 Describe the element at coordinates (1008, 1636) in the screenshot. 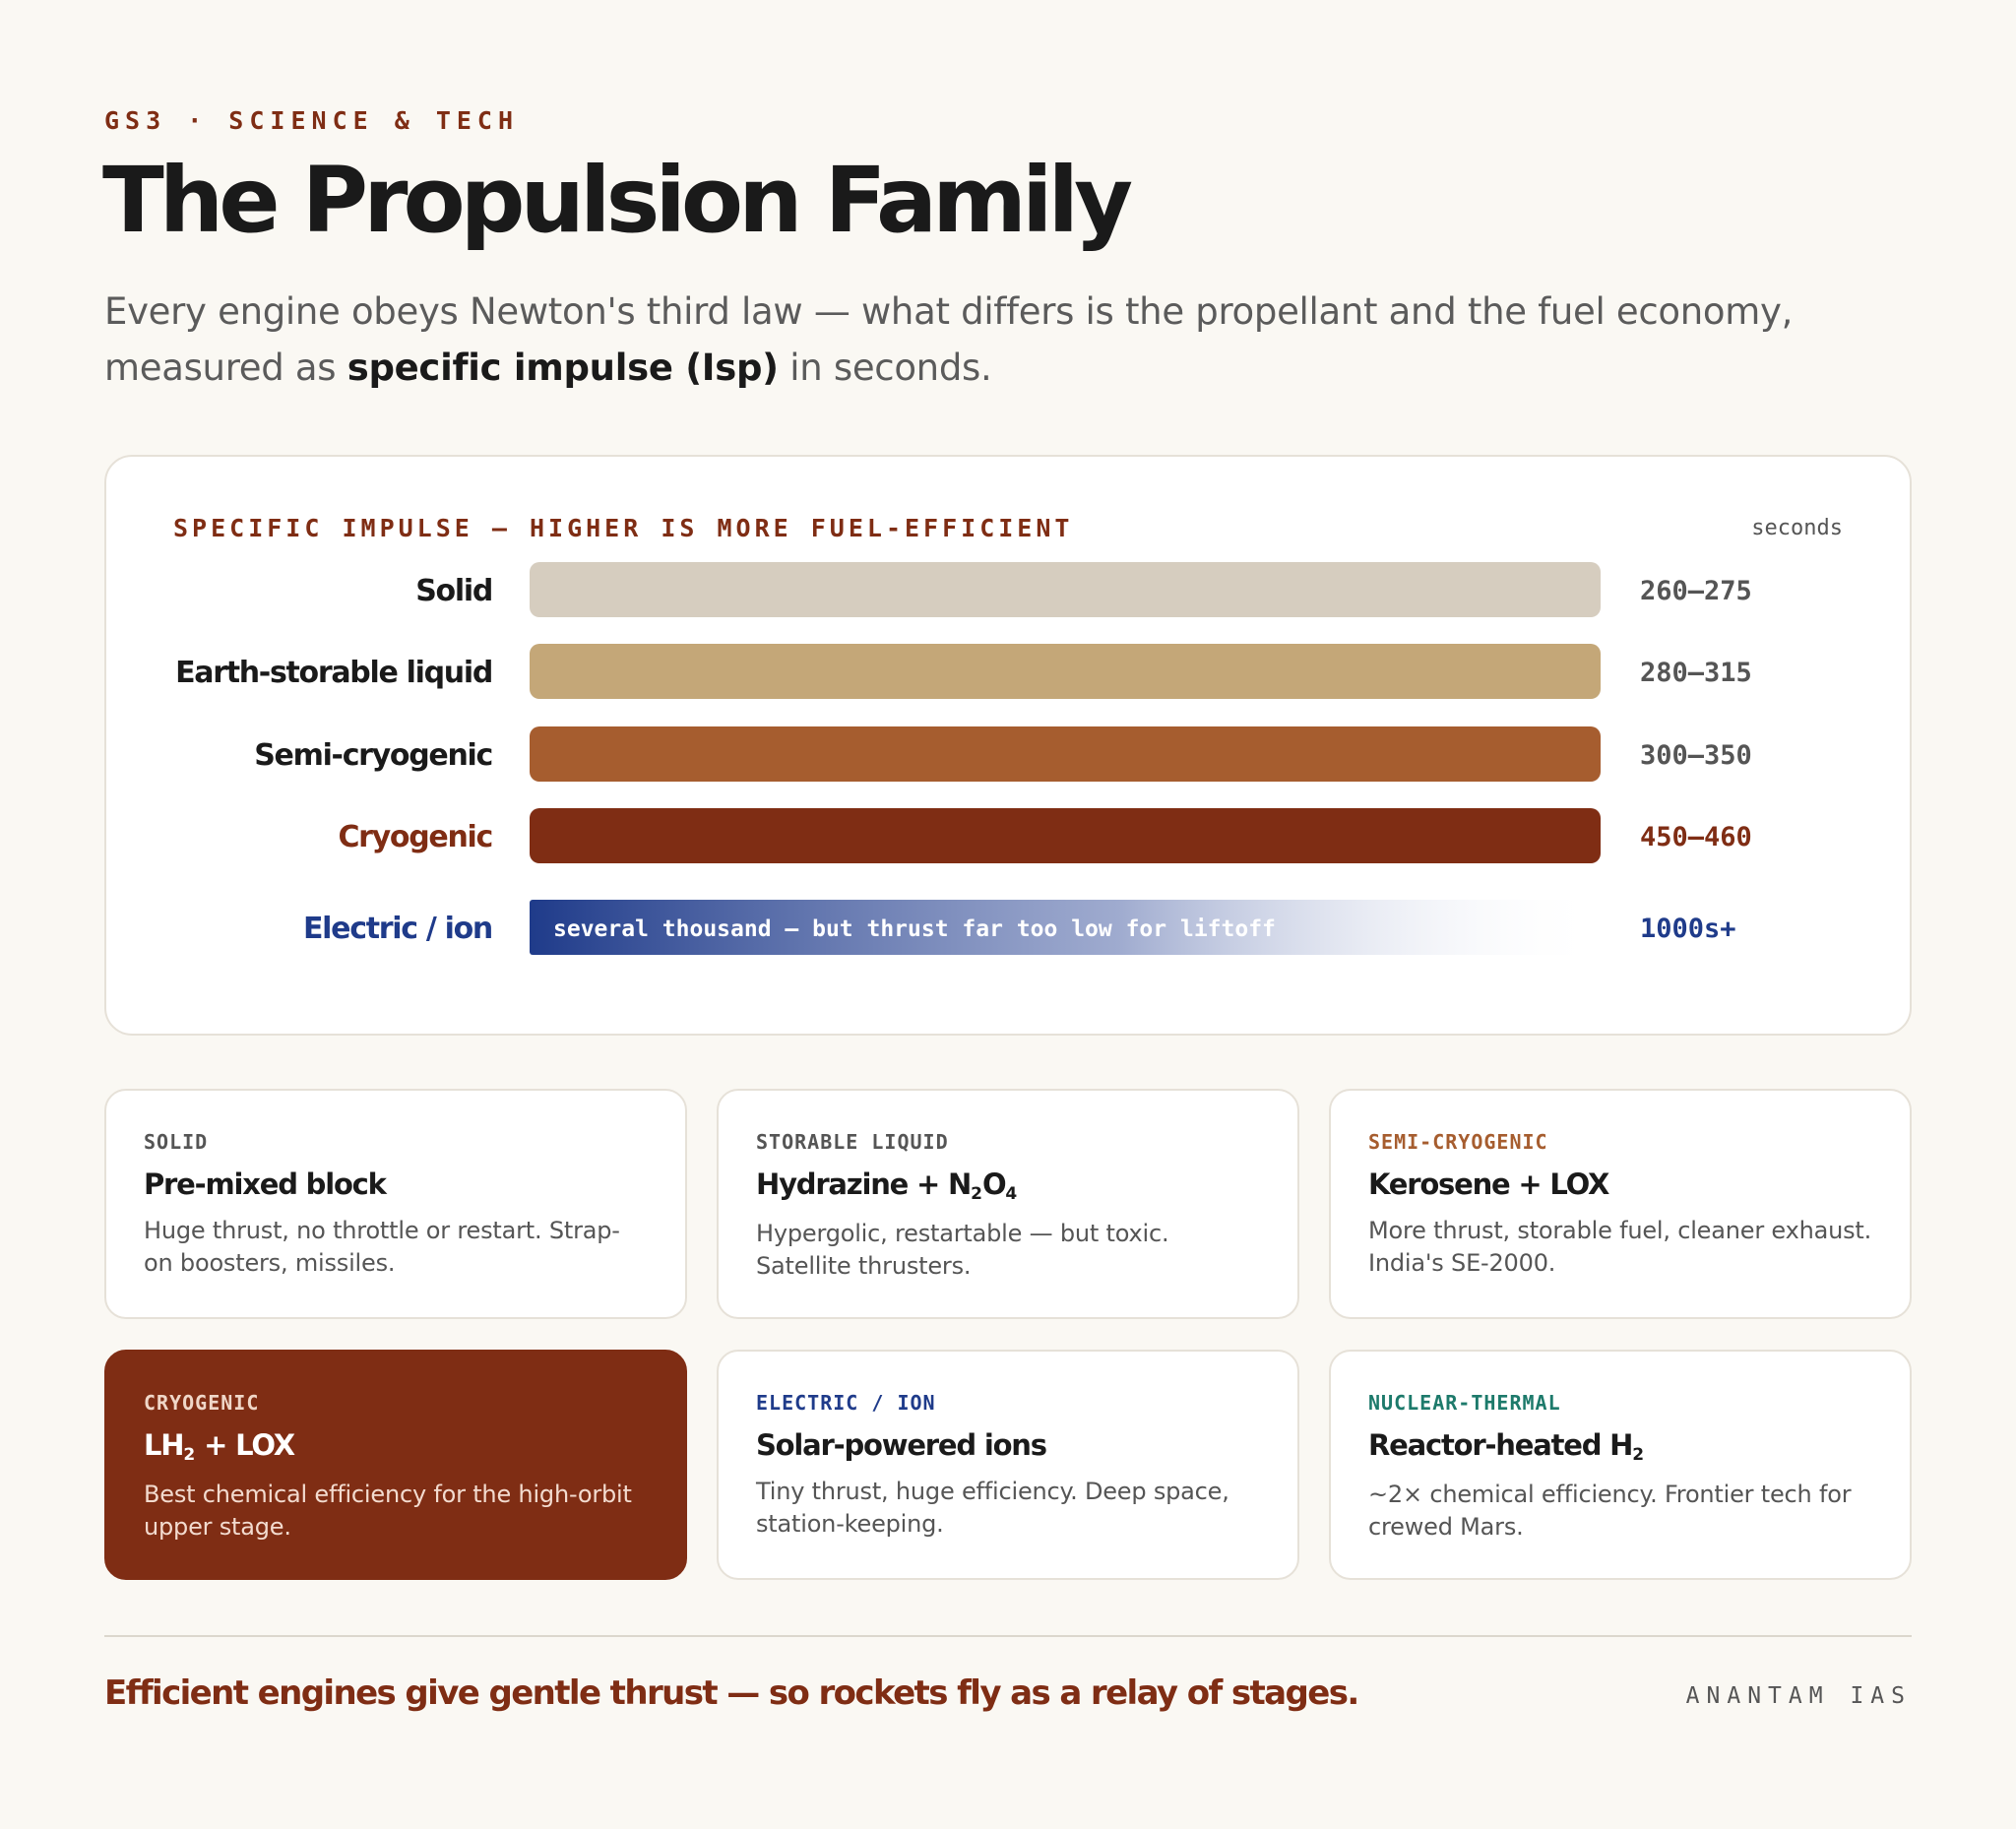

I see `footer-divider` at that location.